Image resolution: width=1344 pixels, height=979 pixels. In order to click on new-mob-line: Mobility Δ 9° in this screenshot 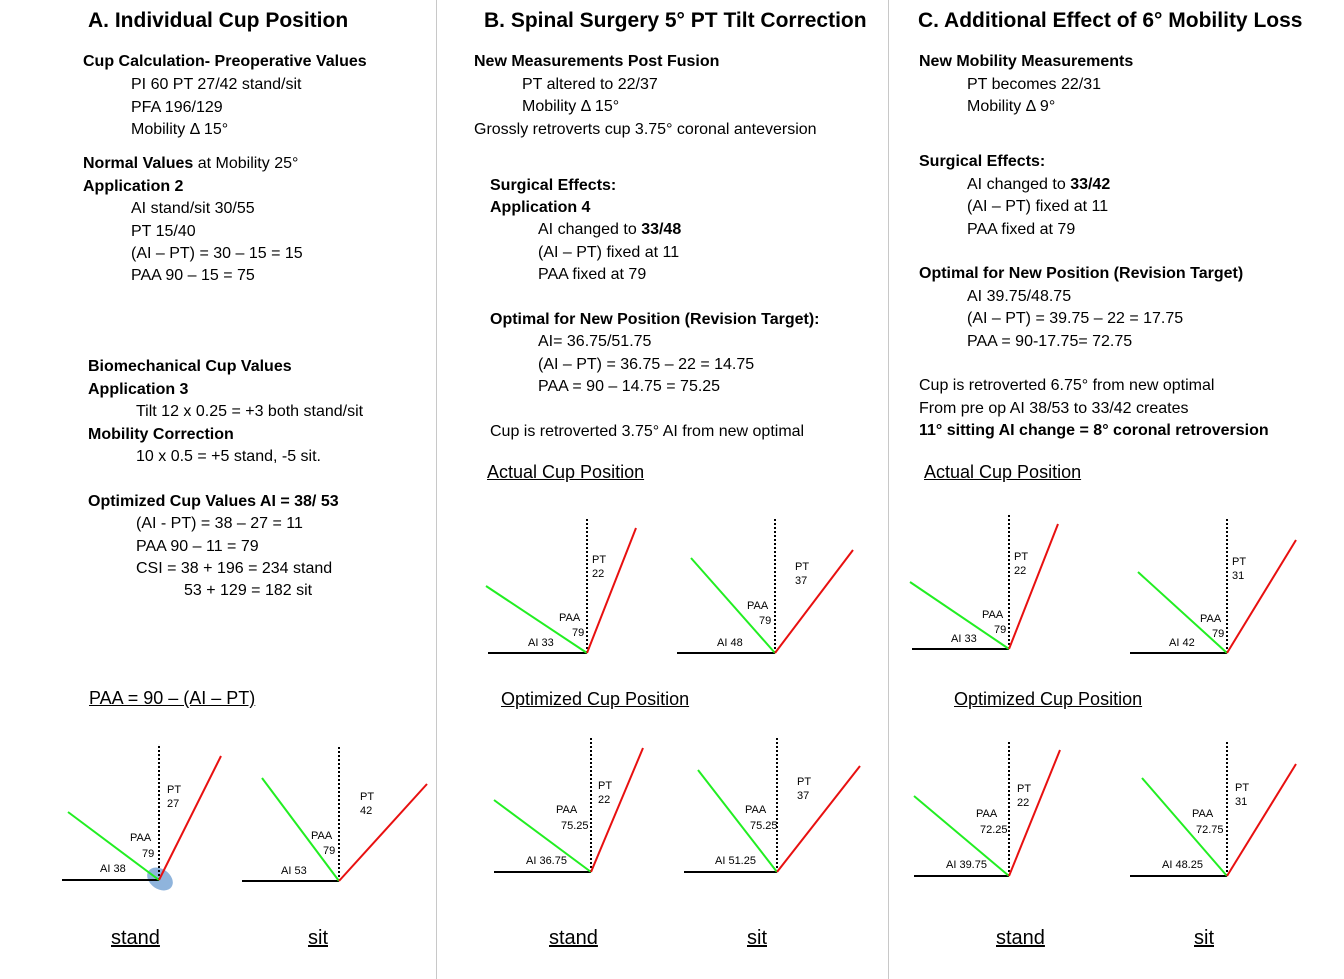, I will do `click(1011, 106)`.